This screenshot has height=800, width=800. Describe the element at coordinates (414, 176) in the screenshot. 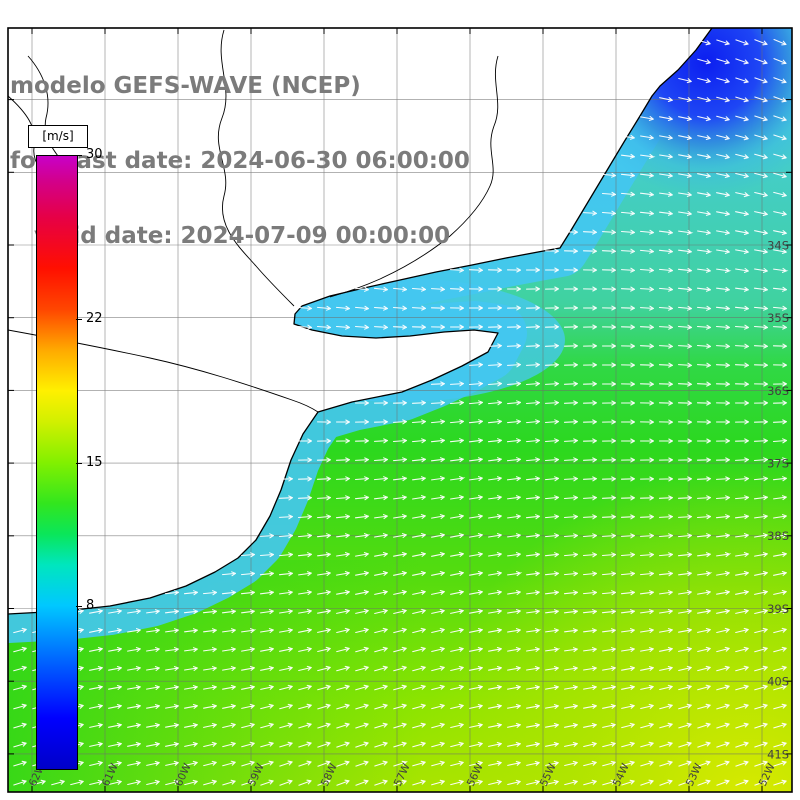

I see `uruguay-river` at that location.